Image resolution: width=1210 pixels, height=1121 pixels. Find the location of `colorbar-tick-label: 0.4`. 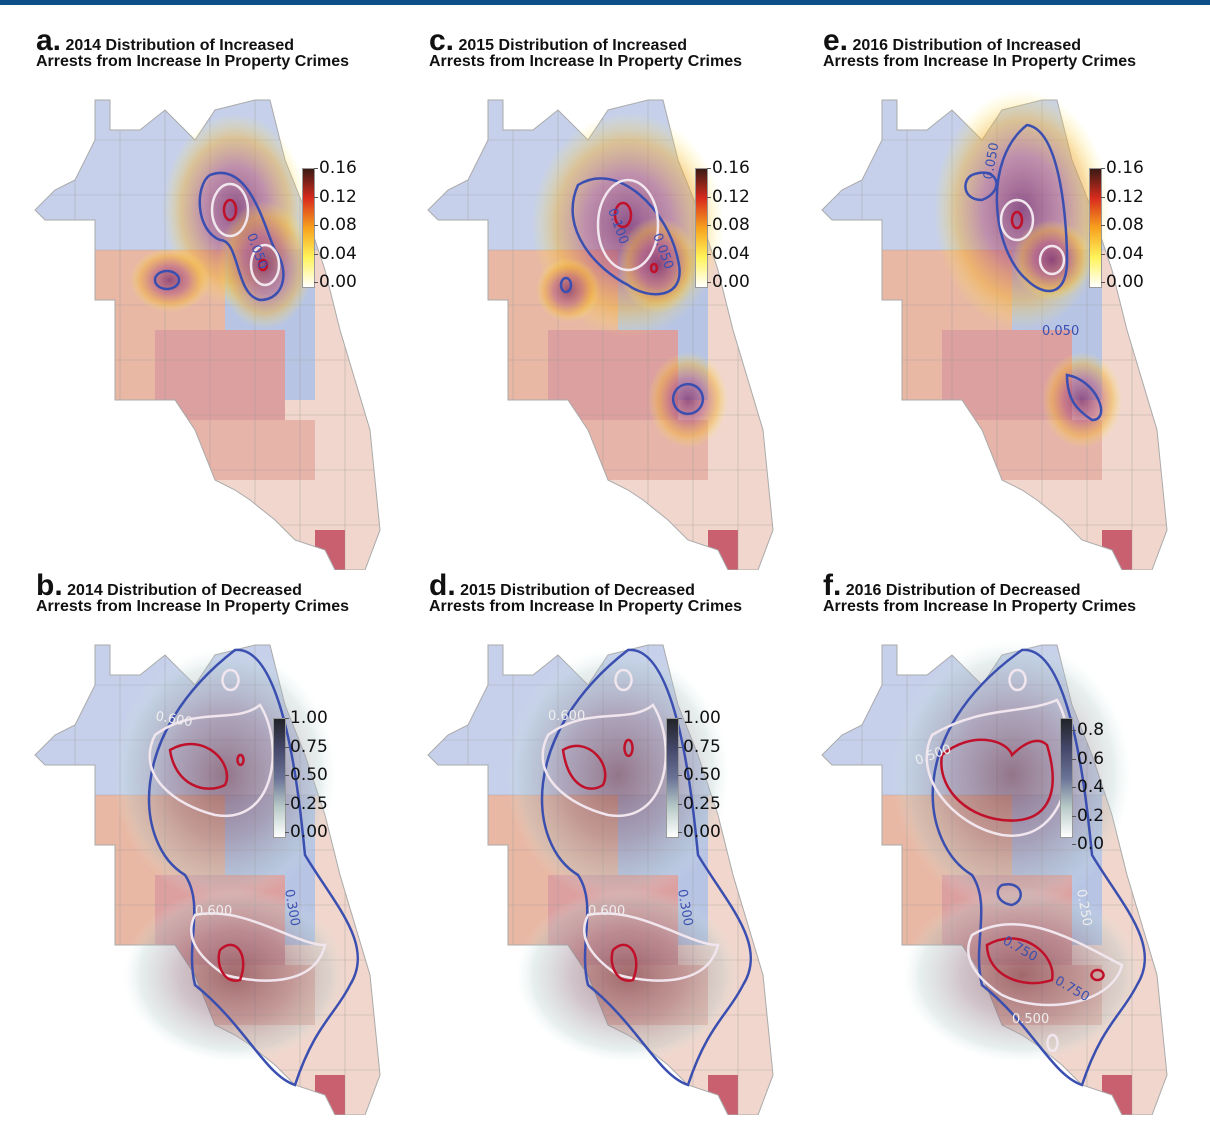

colorbar-tick-label: 0.4 is located at coordinates (1088, 787).